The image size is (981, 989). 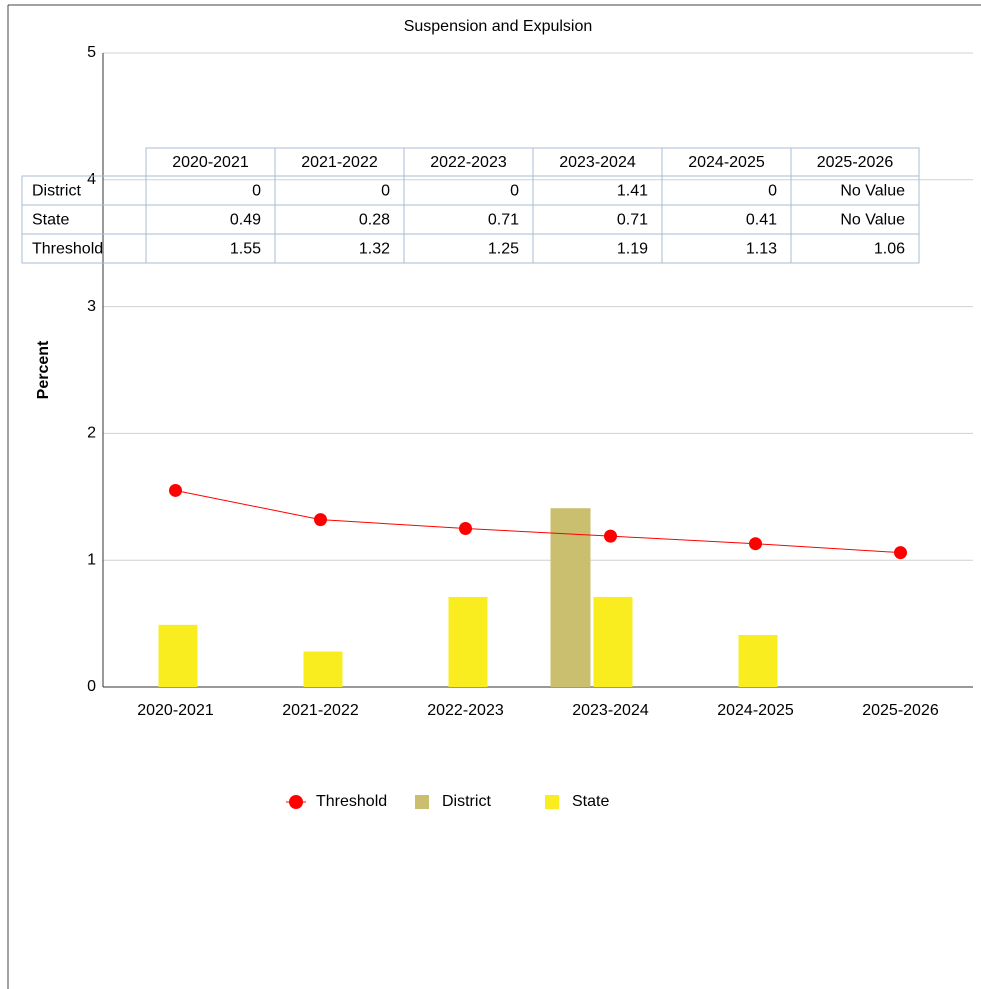 I want to click on table-cell, so click(x=855, y=248).